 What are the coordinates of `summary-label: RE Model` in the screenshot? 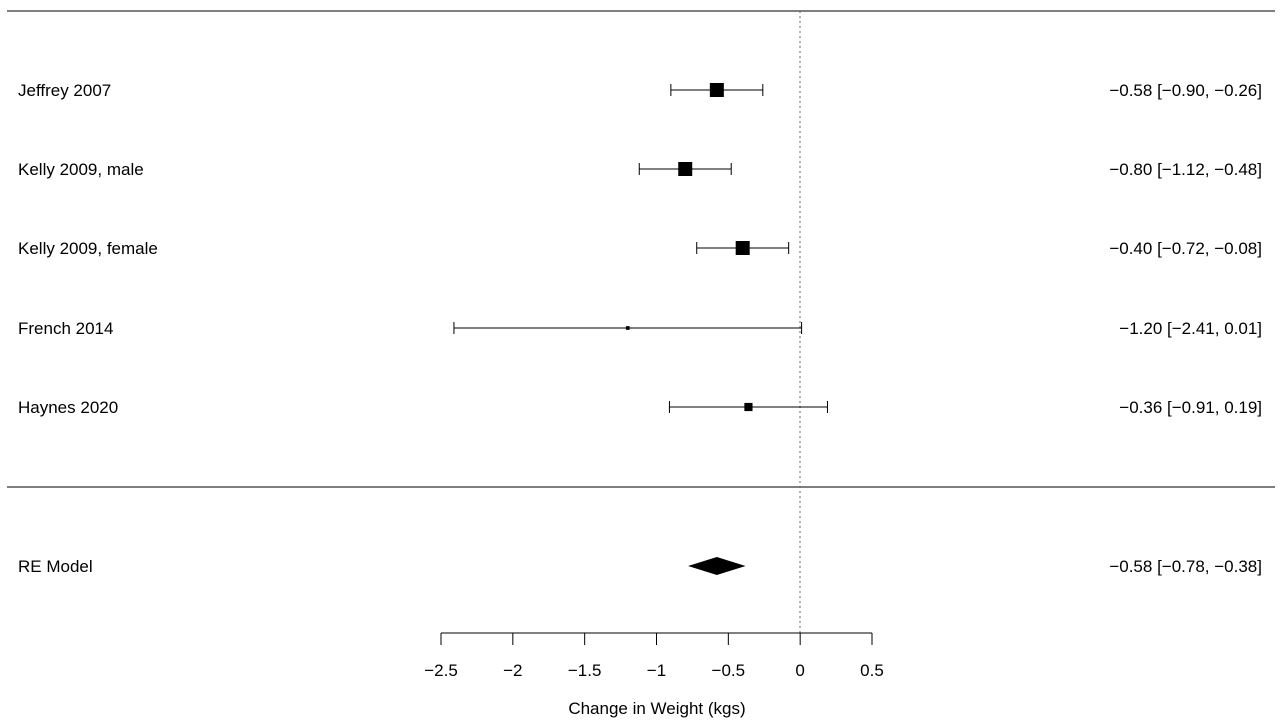 It's located at (55, 566).